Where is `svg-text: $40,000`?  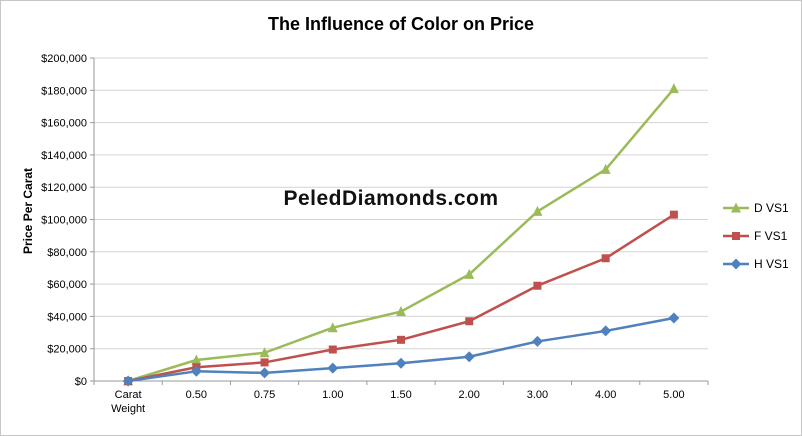 svg-text: $40,000 is located at coordinates (67, 317).